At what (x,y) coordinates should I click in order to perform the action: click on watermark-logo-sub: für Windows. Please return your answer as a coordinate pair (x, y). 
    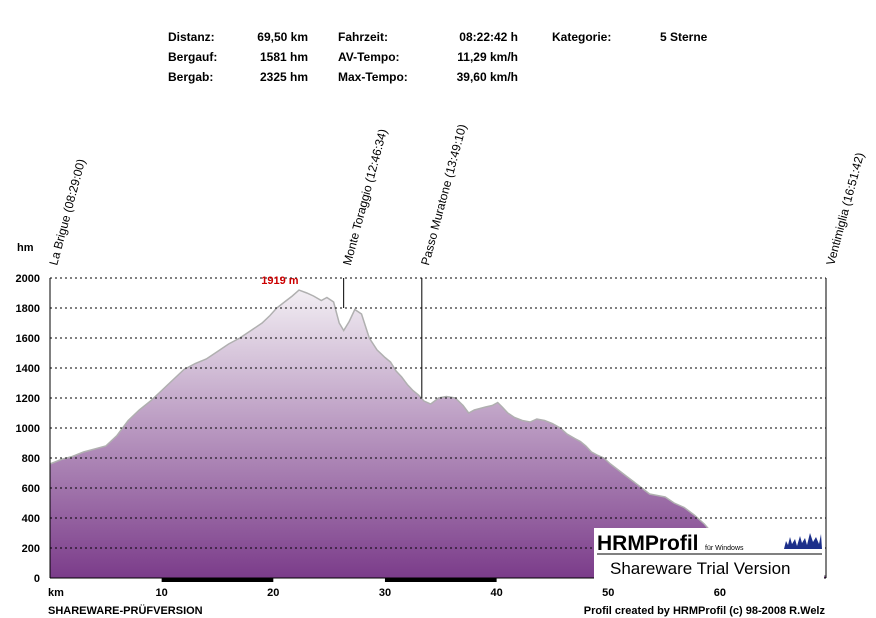
    Looking at the image, I should click on (724, 548).